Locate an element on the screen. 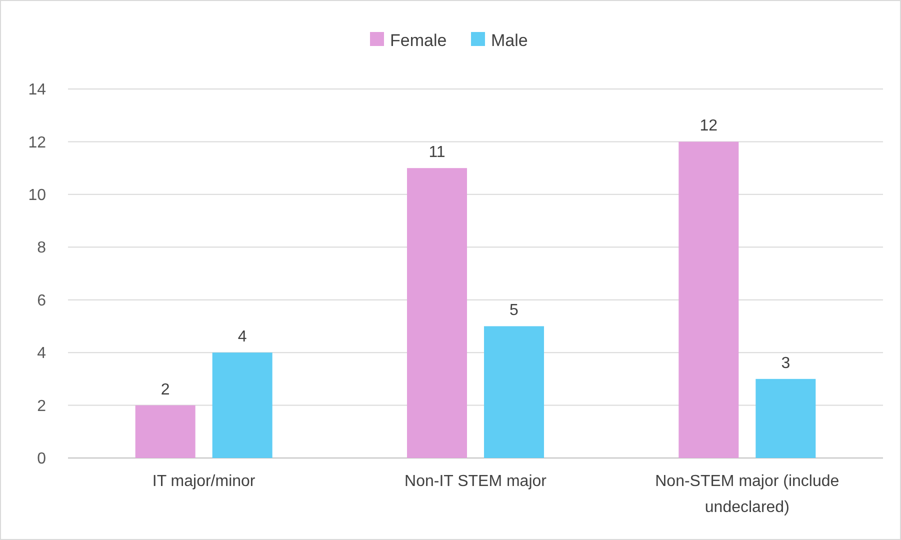 The image size is (901, 540). x-tick-label: Non-IT STEM major is located at coordinates (476, 481).